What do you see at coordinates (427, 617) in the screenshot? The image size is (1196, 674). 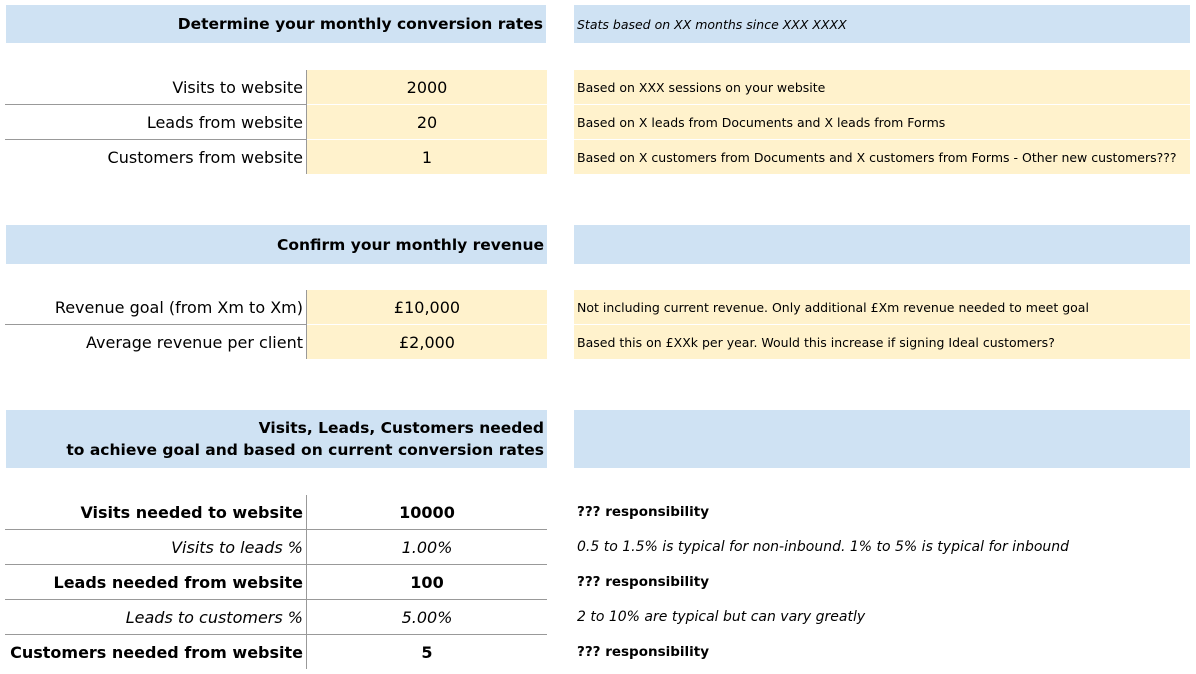 I see `row-value: 5.00%` at bounding box center [427, 617].